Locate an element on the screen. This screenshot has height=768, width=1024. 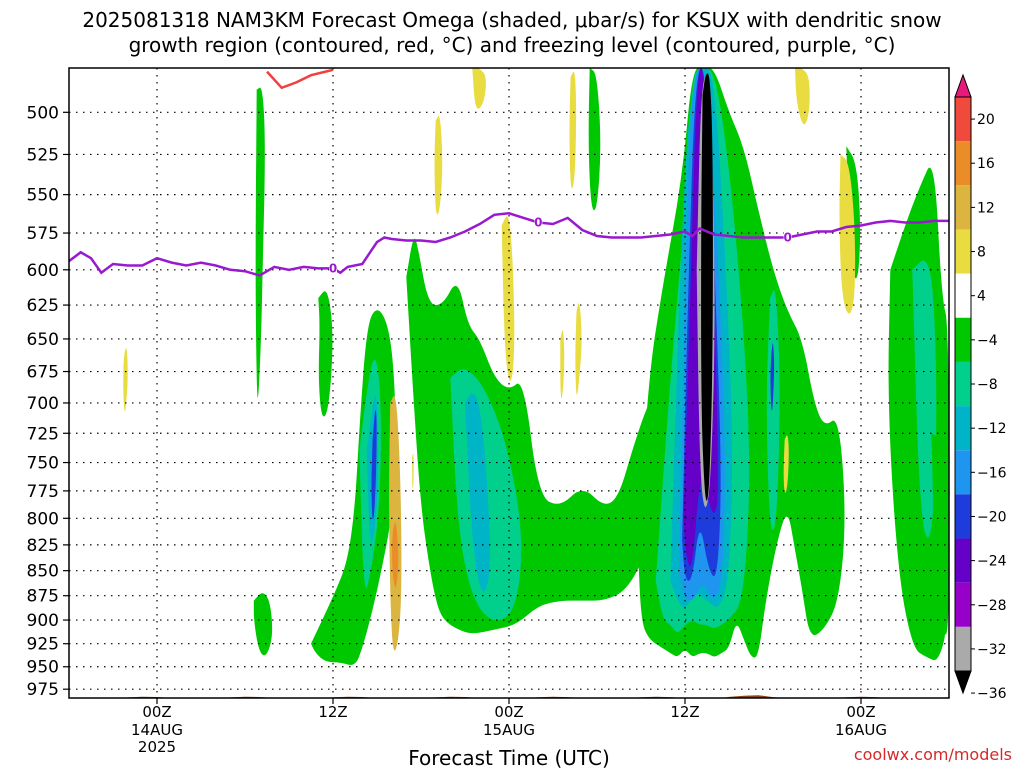
x-tick-date: 15AUG is located at coordinates (509, 730).